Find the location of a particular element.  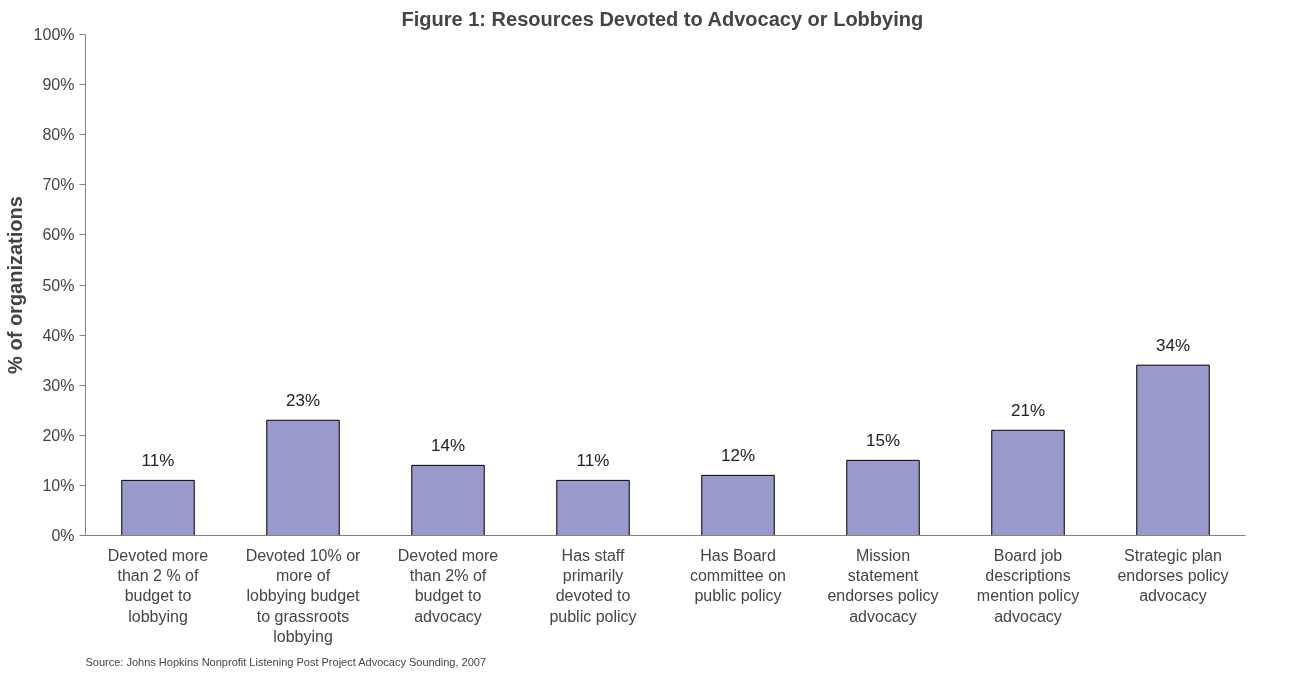

y-tick-label: 90% is located at coordinates (58, 85).